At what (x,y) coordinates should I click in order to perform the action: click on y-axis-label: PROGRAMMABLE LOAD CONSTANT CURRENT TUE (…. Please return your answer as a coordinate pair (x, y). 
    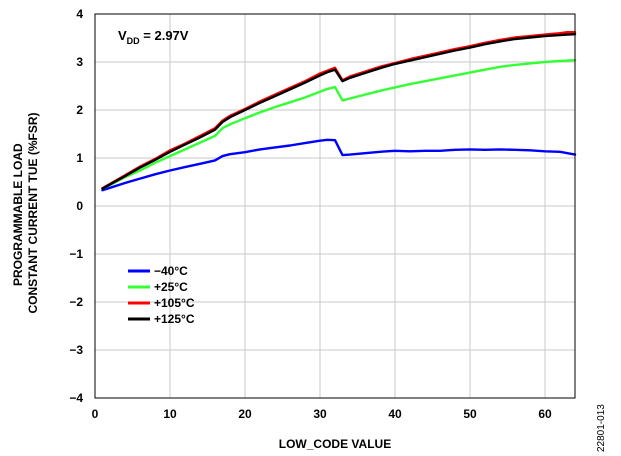
    Looking at the image, I should click on (25, 212).